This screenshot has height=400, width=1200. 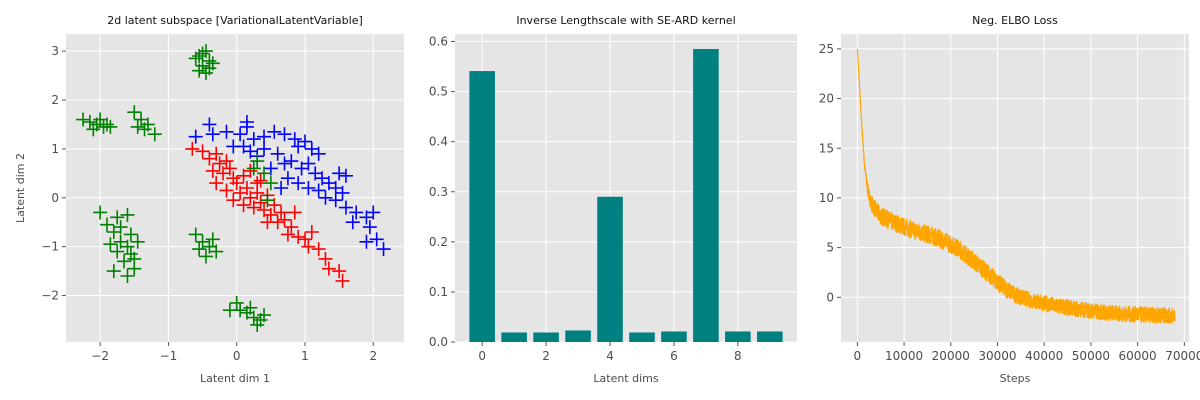 I want to click on y-tick-label: 0.5, so click(x=438, y=92).